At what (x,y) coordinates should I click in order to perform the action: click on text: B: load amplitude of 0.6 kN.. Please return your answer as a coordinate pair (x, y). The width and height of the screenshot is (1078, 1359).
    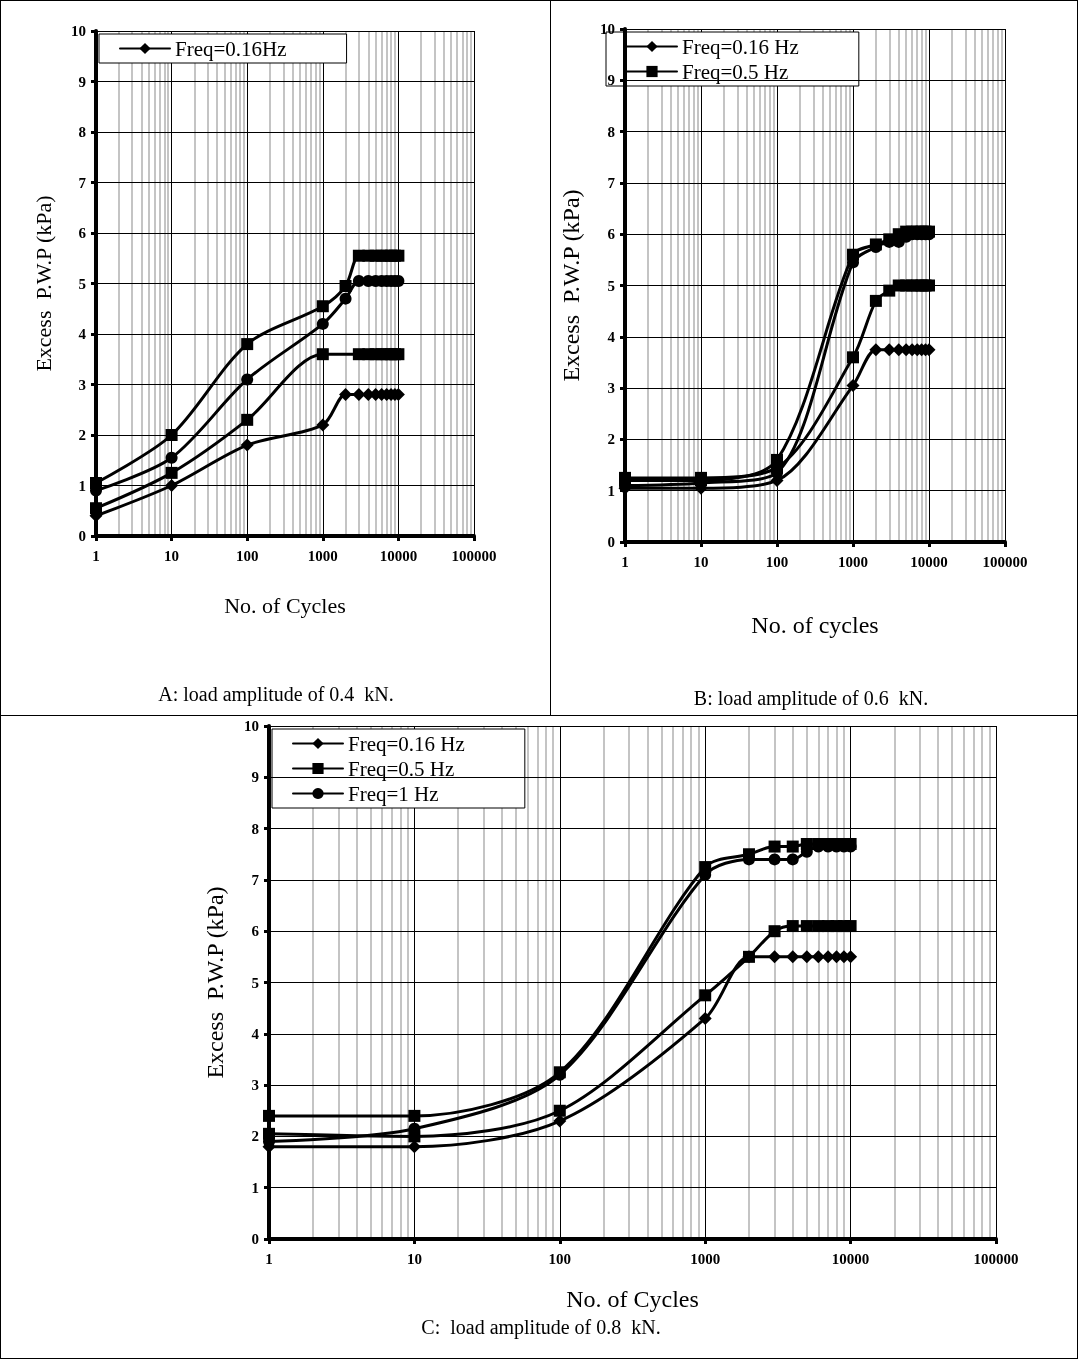
    Looking at the image, I should click on (811, 698).